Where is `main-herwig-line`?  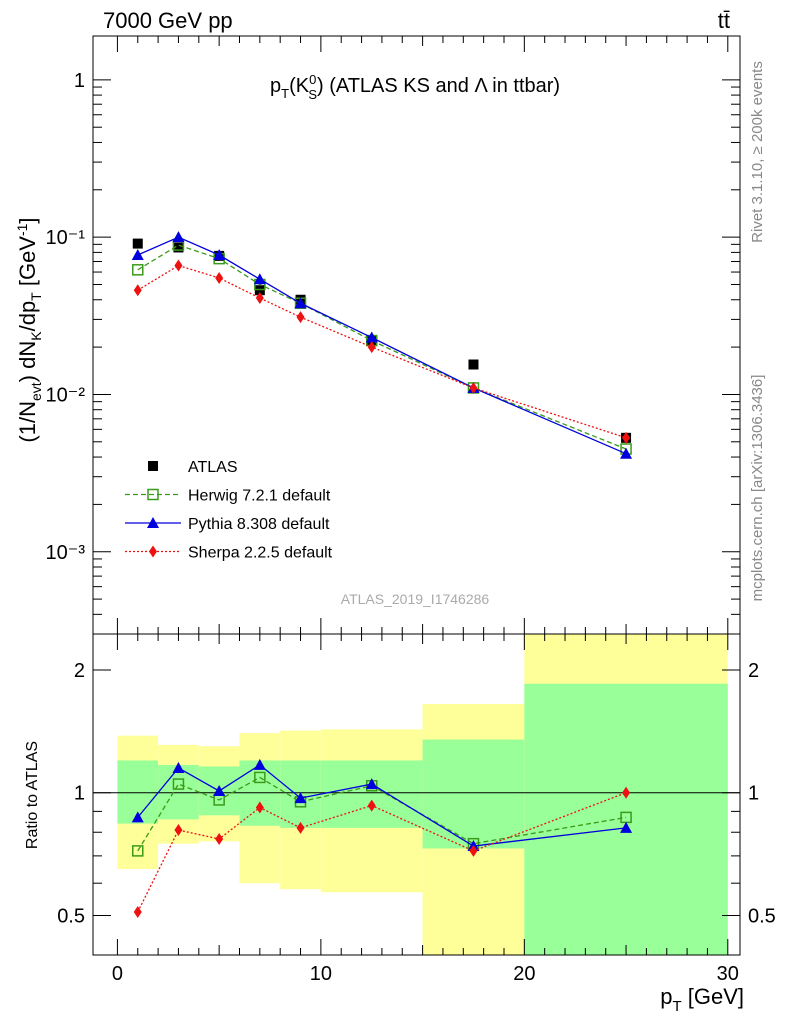
main-herwig-line is located at coordinates (382, 347).